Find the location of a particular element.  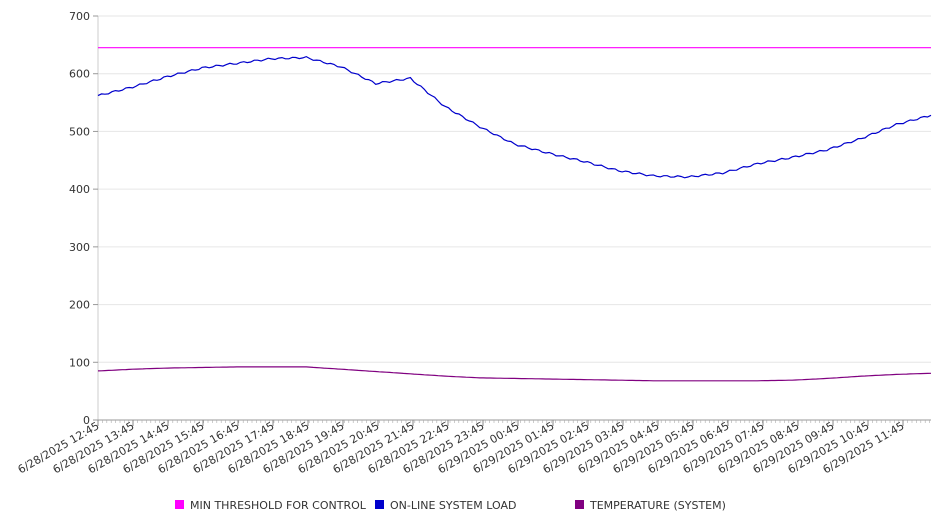

legend-label-1: MIN THRESHOLD FOR CONTROL is located at coordinates (278, 505).